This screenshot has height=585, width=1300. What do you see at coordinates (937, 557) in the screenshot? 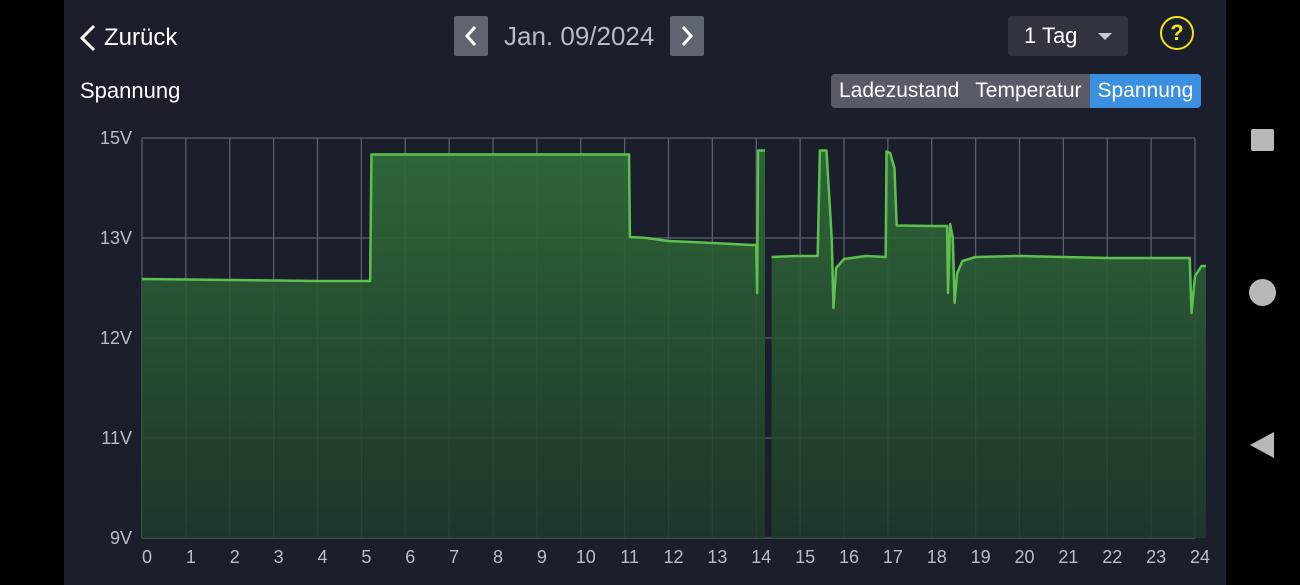
I see `x-tick-label: 18` at bounding box center [937, 557].